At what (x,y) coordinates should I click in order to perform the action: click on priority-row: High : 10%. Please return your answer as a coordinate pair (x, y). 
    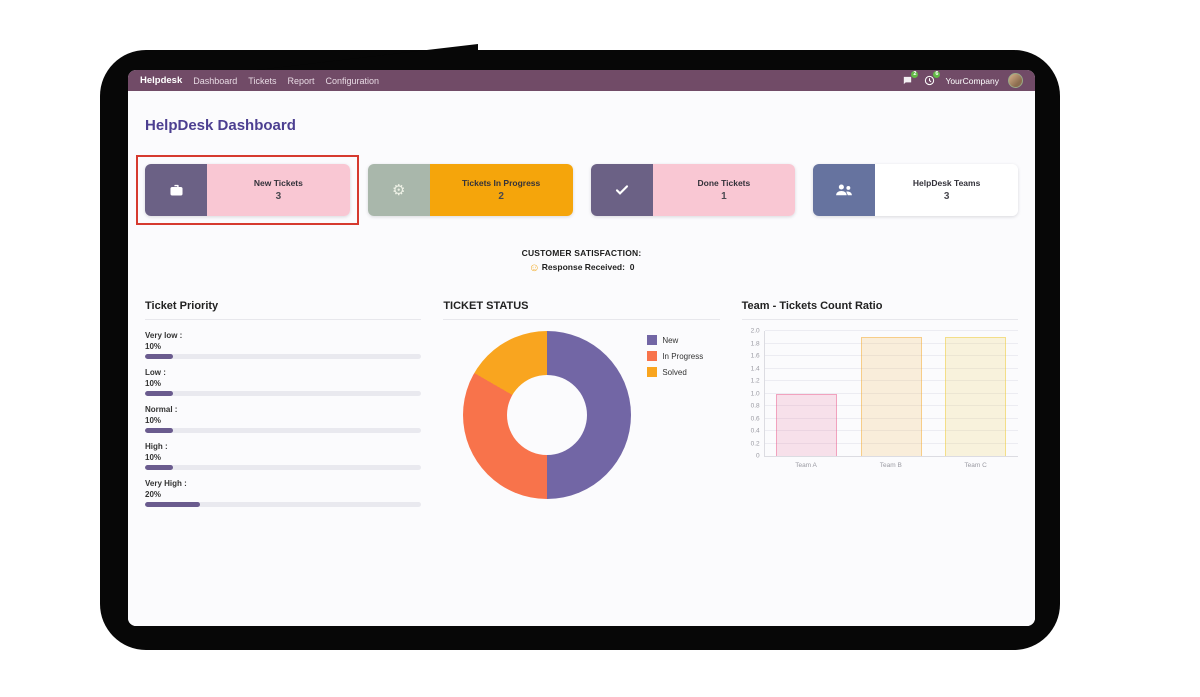
    Looking at the image, I should click on (283, 456).